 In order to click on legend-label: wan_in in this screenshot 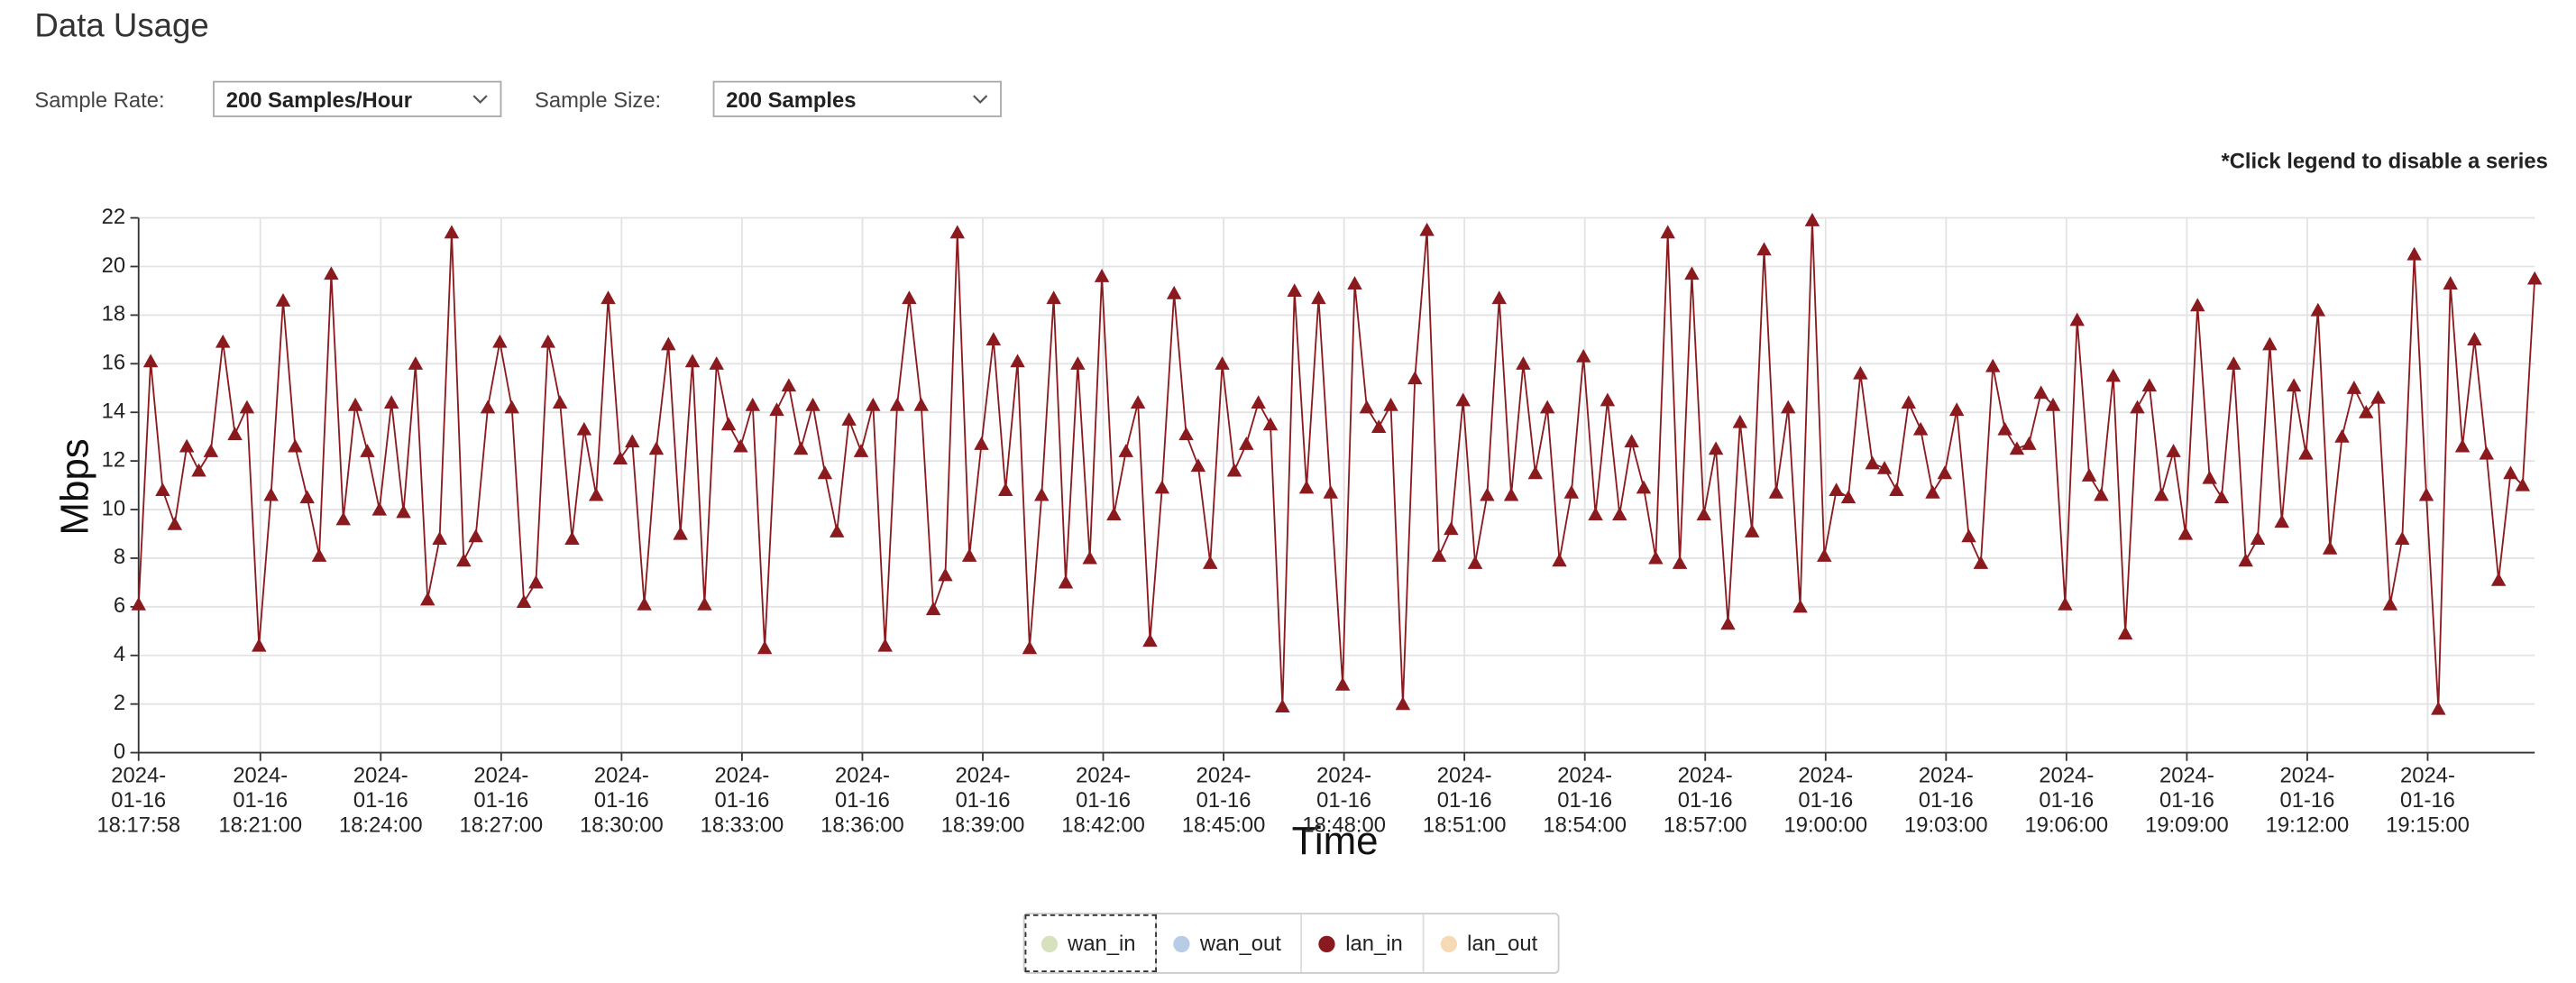, I will do `click(1102, 943)`.